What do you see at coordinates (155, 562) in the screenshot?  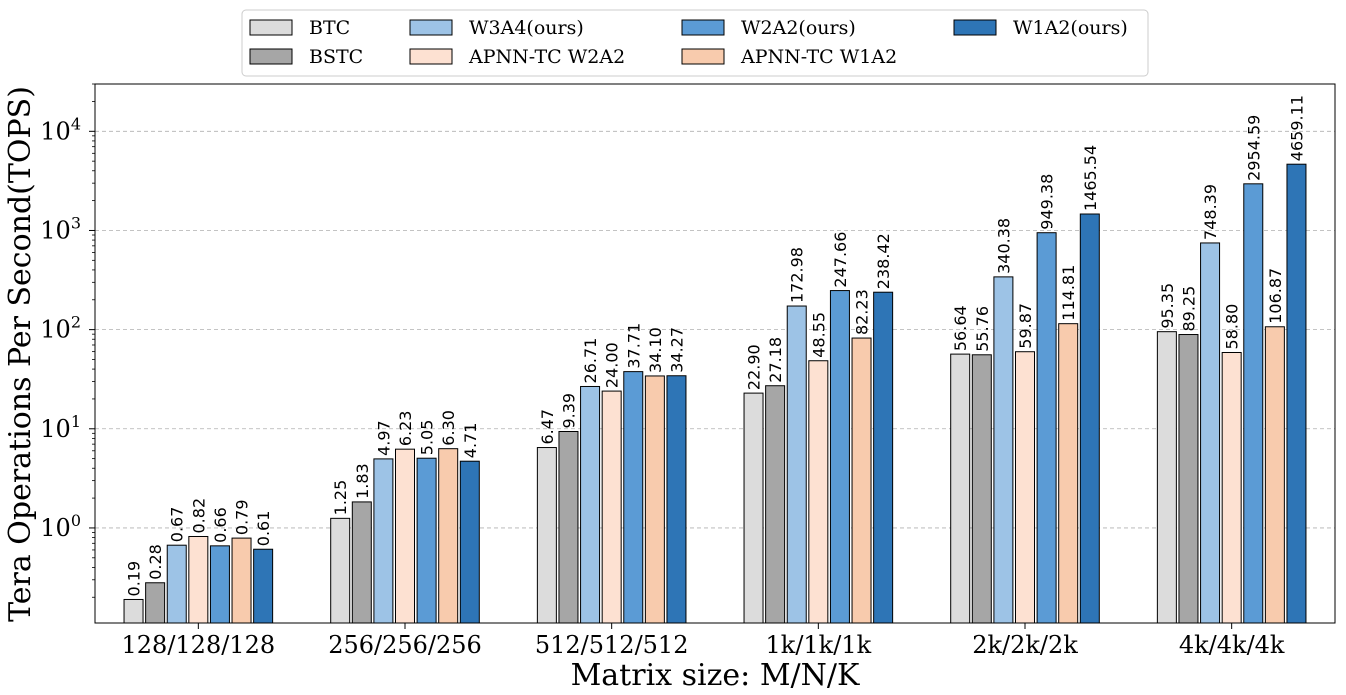 I see `data-label: 0.28` at bounding box center [155, 562].